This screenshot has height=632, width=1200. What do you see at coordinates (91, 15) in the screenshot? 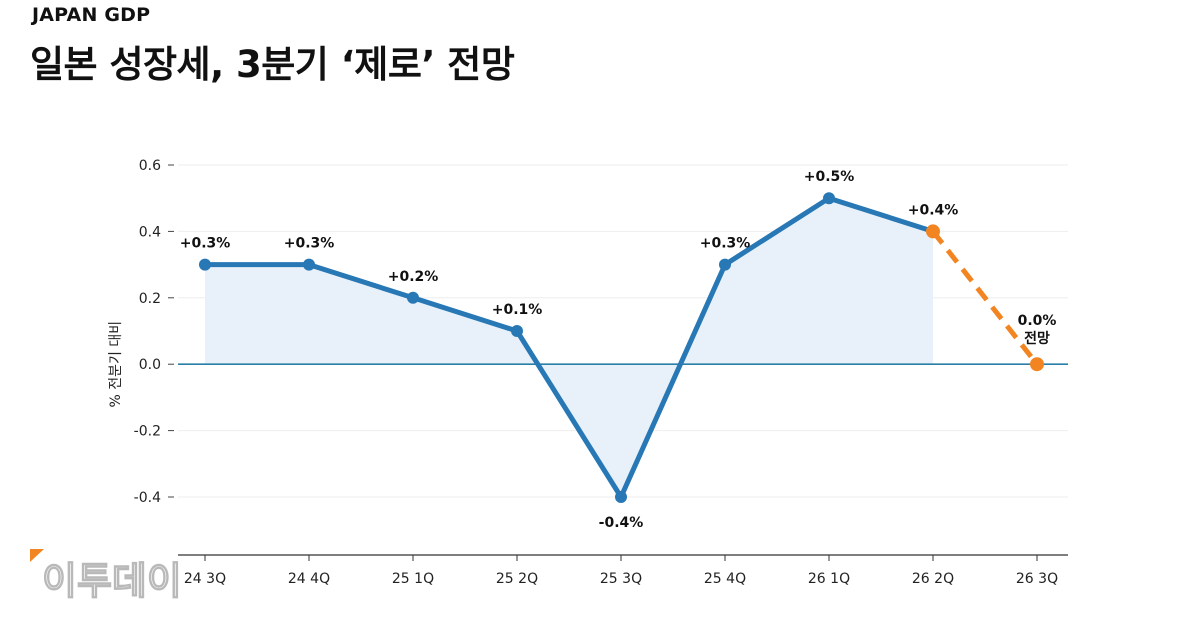
I see `chart-kicker: JAPAN GDP` at bounding box center [91, 15].